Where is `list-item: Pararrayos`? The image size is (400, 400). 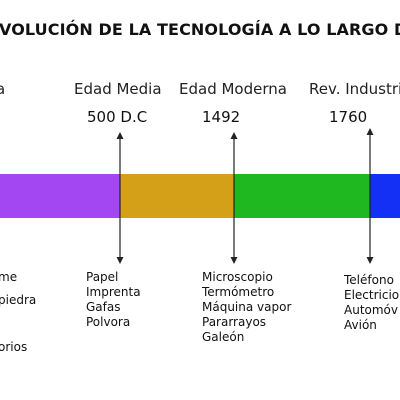
list-item: Pararrayos is located at coordinates (234, 322).